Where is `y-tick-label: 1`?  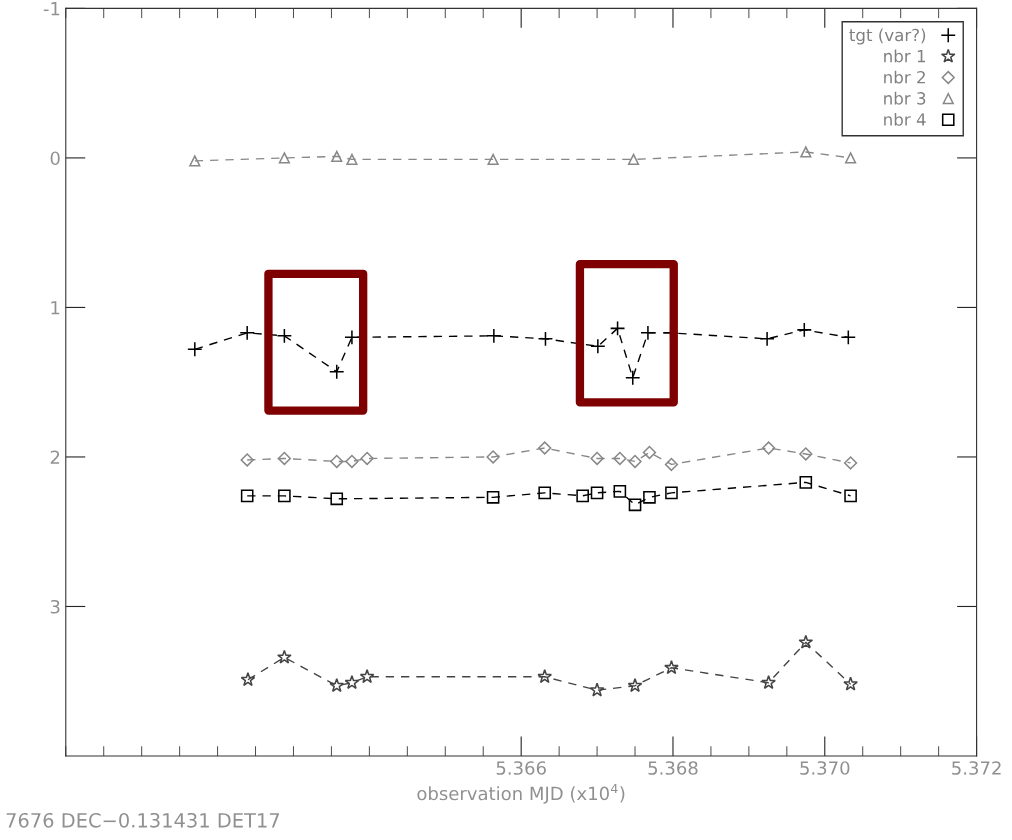 y-tick-label: 1 is located at coordinates (55, 308).